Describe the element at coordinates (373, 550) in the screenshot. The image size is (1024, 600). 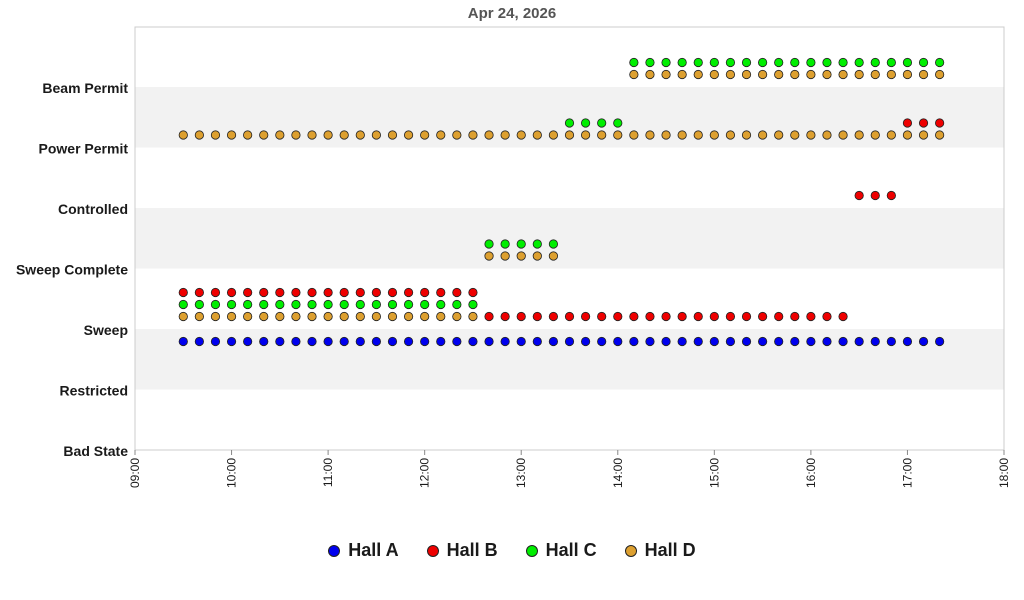
I see `legend-label: Hall A` at that location.